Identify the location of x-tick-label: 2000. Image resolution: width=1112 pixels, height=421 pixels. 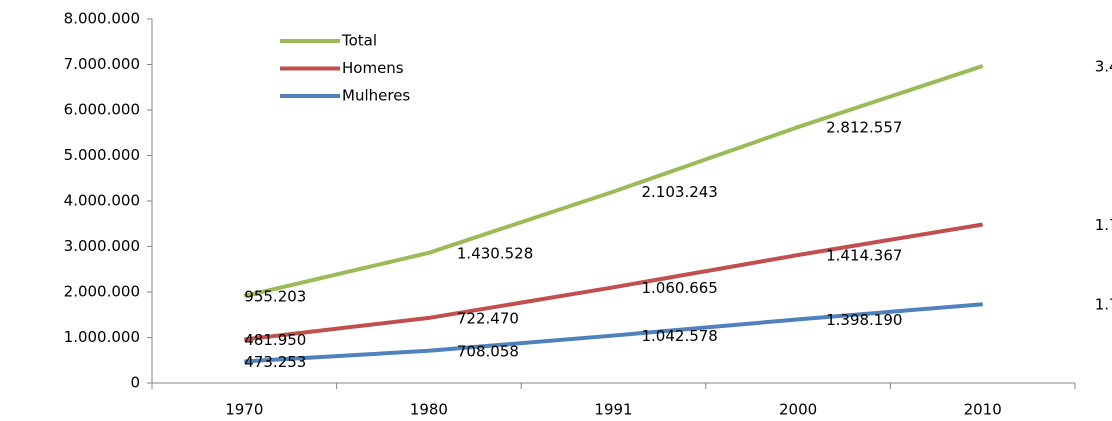
(798, 410).